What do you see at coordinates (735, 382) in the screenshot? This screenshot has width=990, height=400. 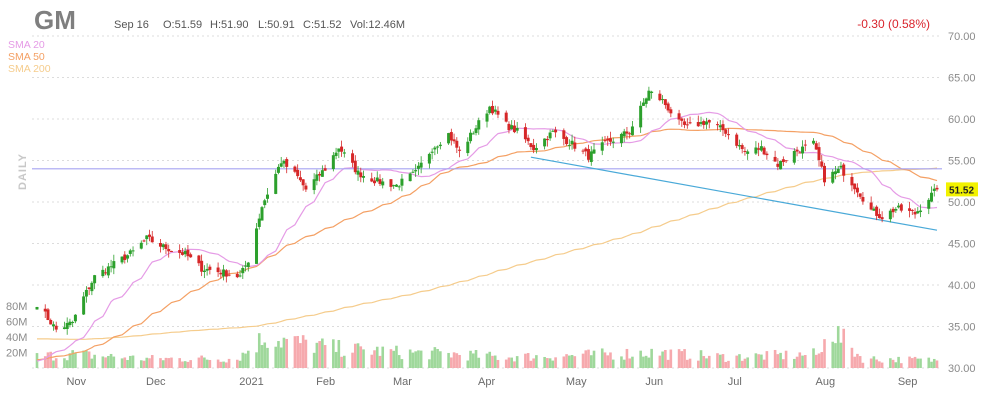 I see `x-tick-label: Jul` at bounding box center [735, 382].